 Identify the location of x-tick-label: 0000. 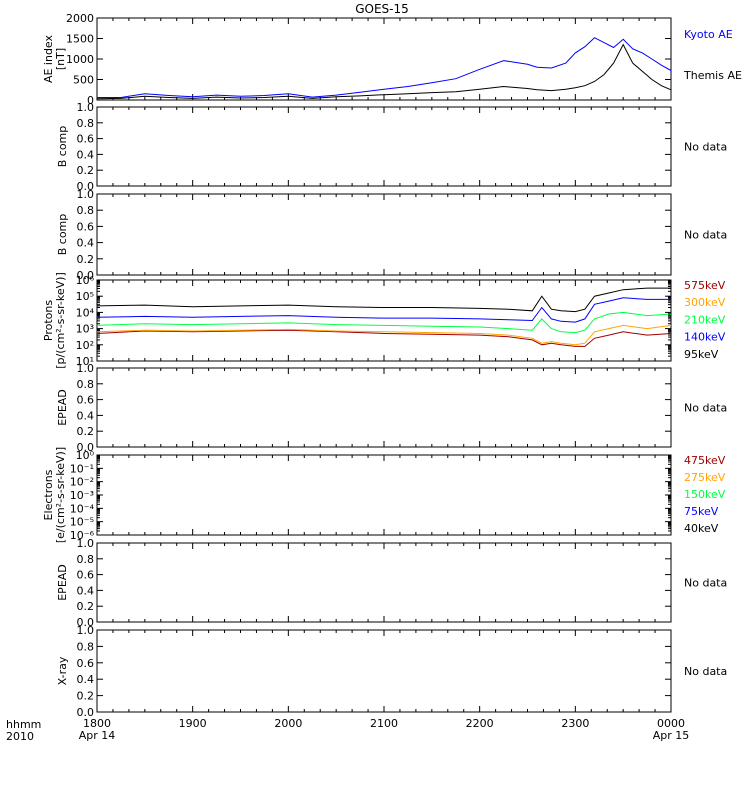
(671, 723).